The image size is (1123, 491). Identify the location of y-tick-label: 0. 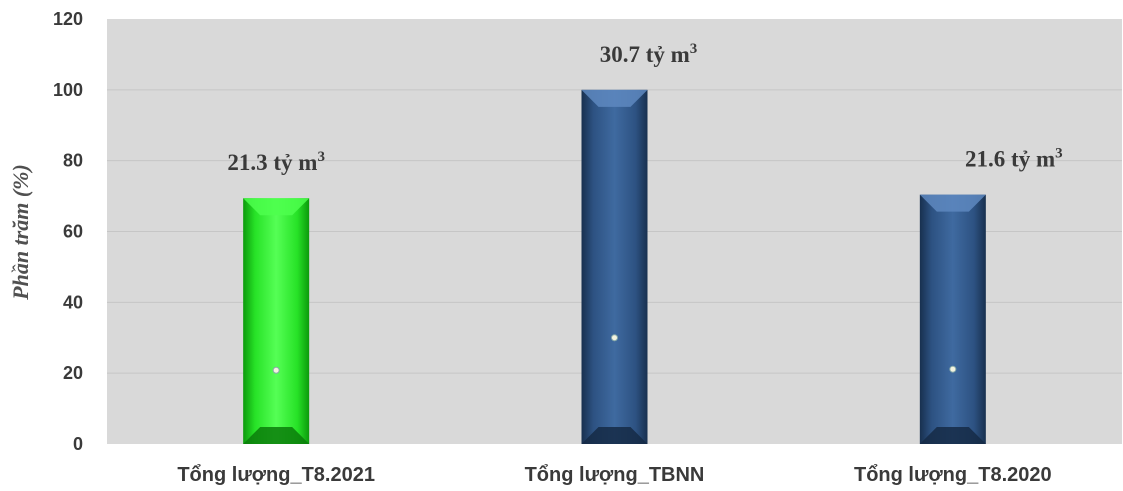
(78, 444).